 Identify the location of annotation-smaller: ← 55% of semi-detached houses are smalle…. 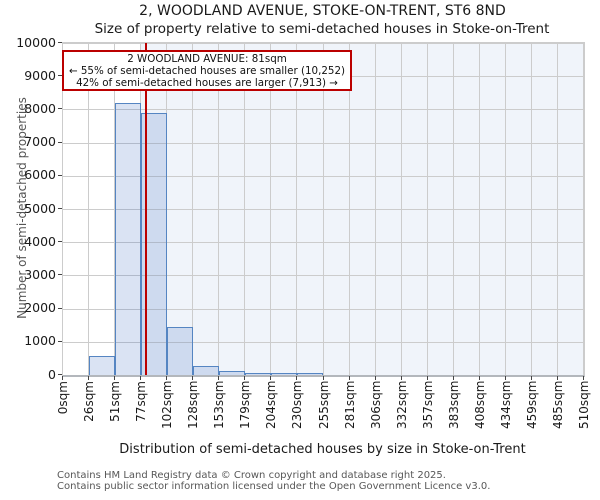
(207, 71).